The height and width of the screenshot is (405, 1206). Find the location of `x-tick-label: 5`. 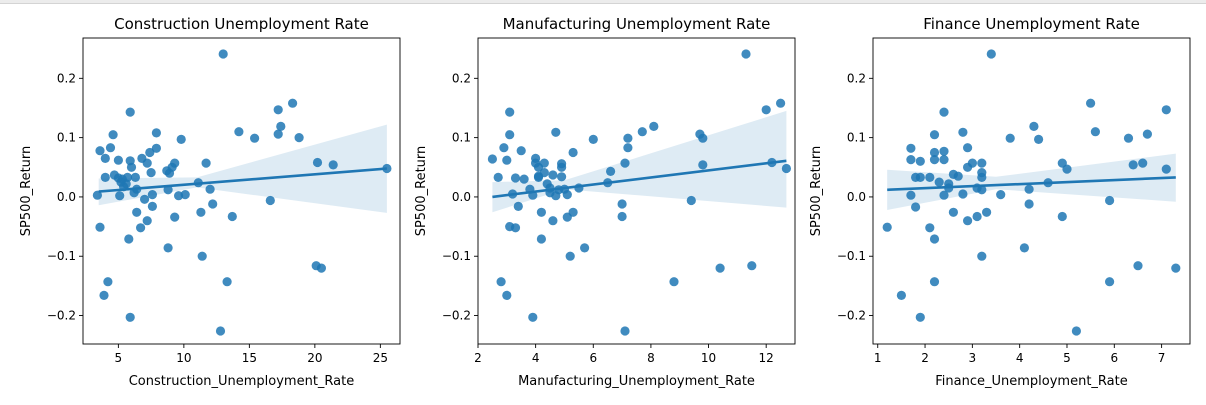

x-tick-label: 5 is located at coordinates (1067, 358).